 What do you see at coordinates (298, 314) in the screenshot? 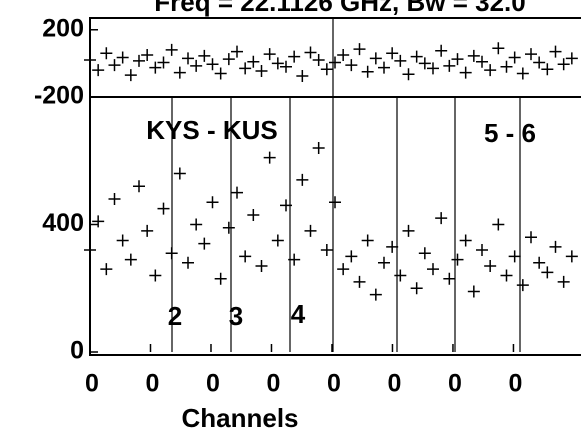
I see `annotation: 4` at bounding box center [298, 314].